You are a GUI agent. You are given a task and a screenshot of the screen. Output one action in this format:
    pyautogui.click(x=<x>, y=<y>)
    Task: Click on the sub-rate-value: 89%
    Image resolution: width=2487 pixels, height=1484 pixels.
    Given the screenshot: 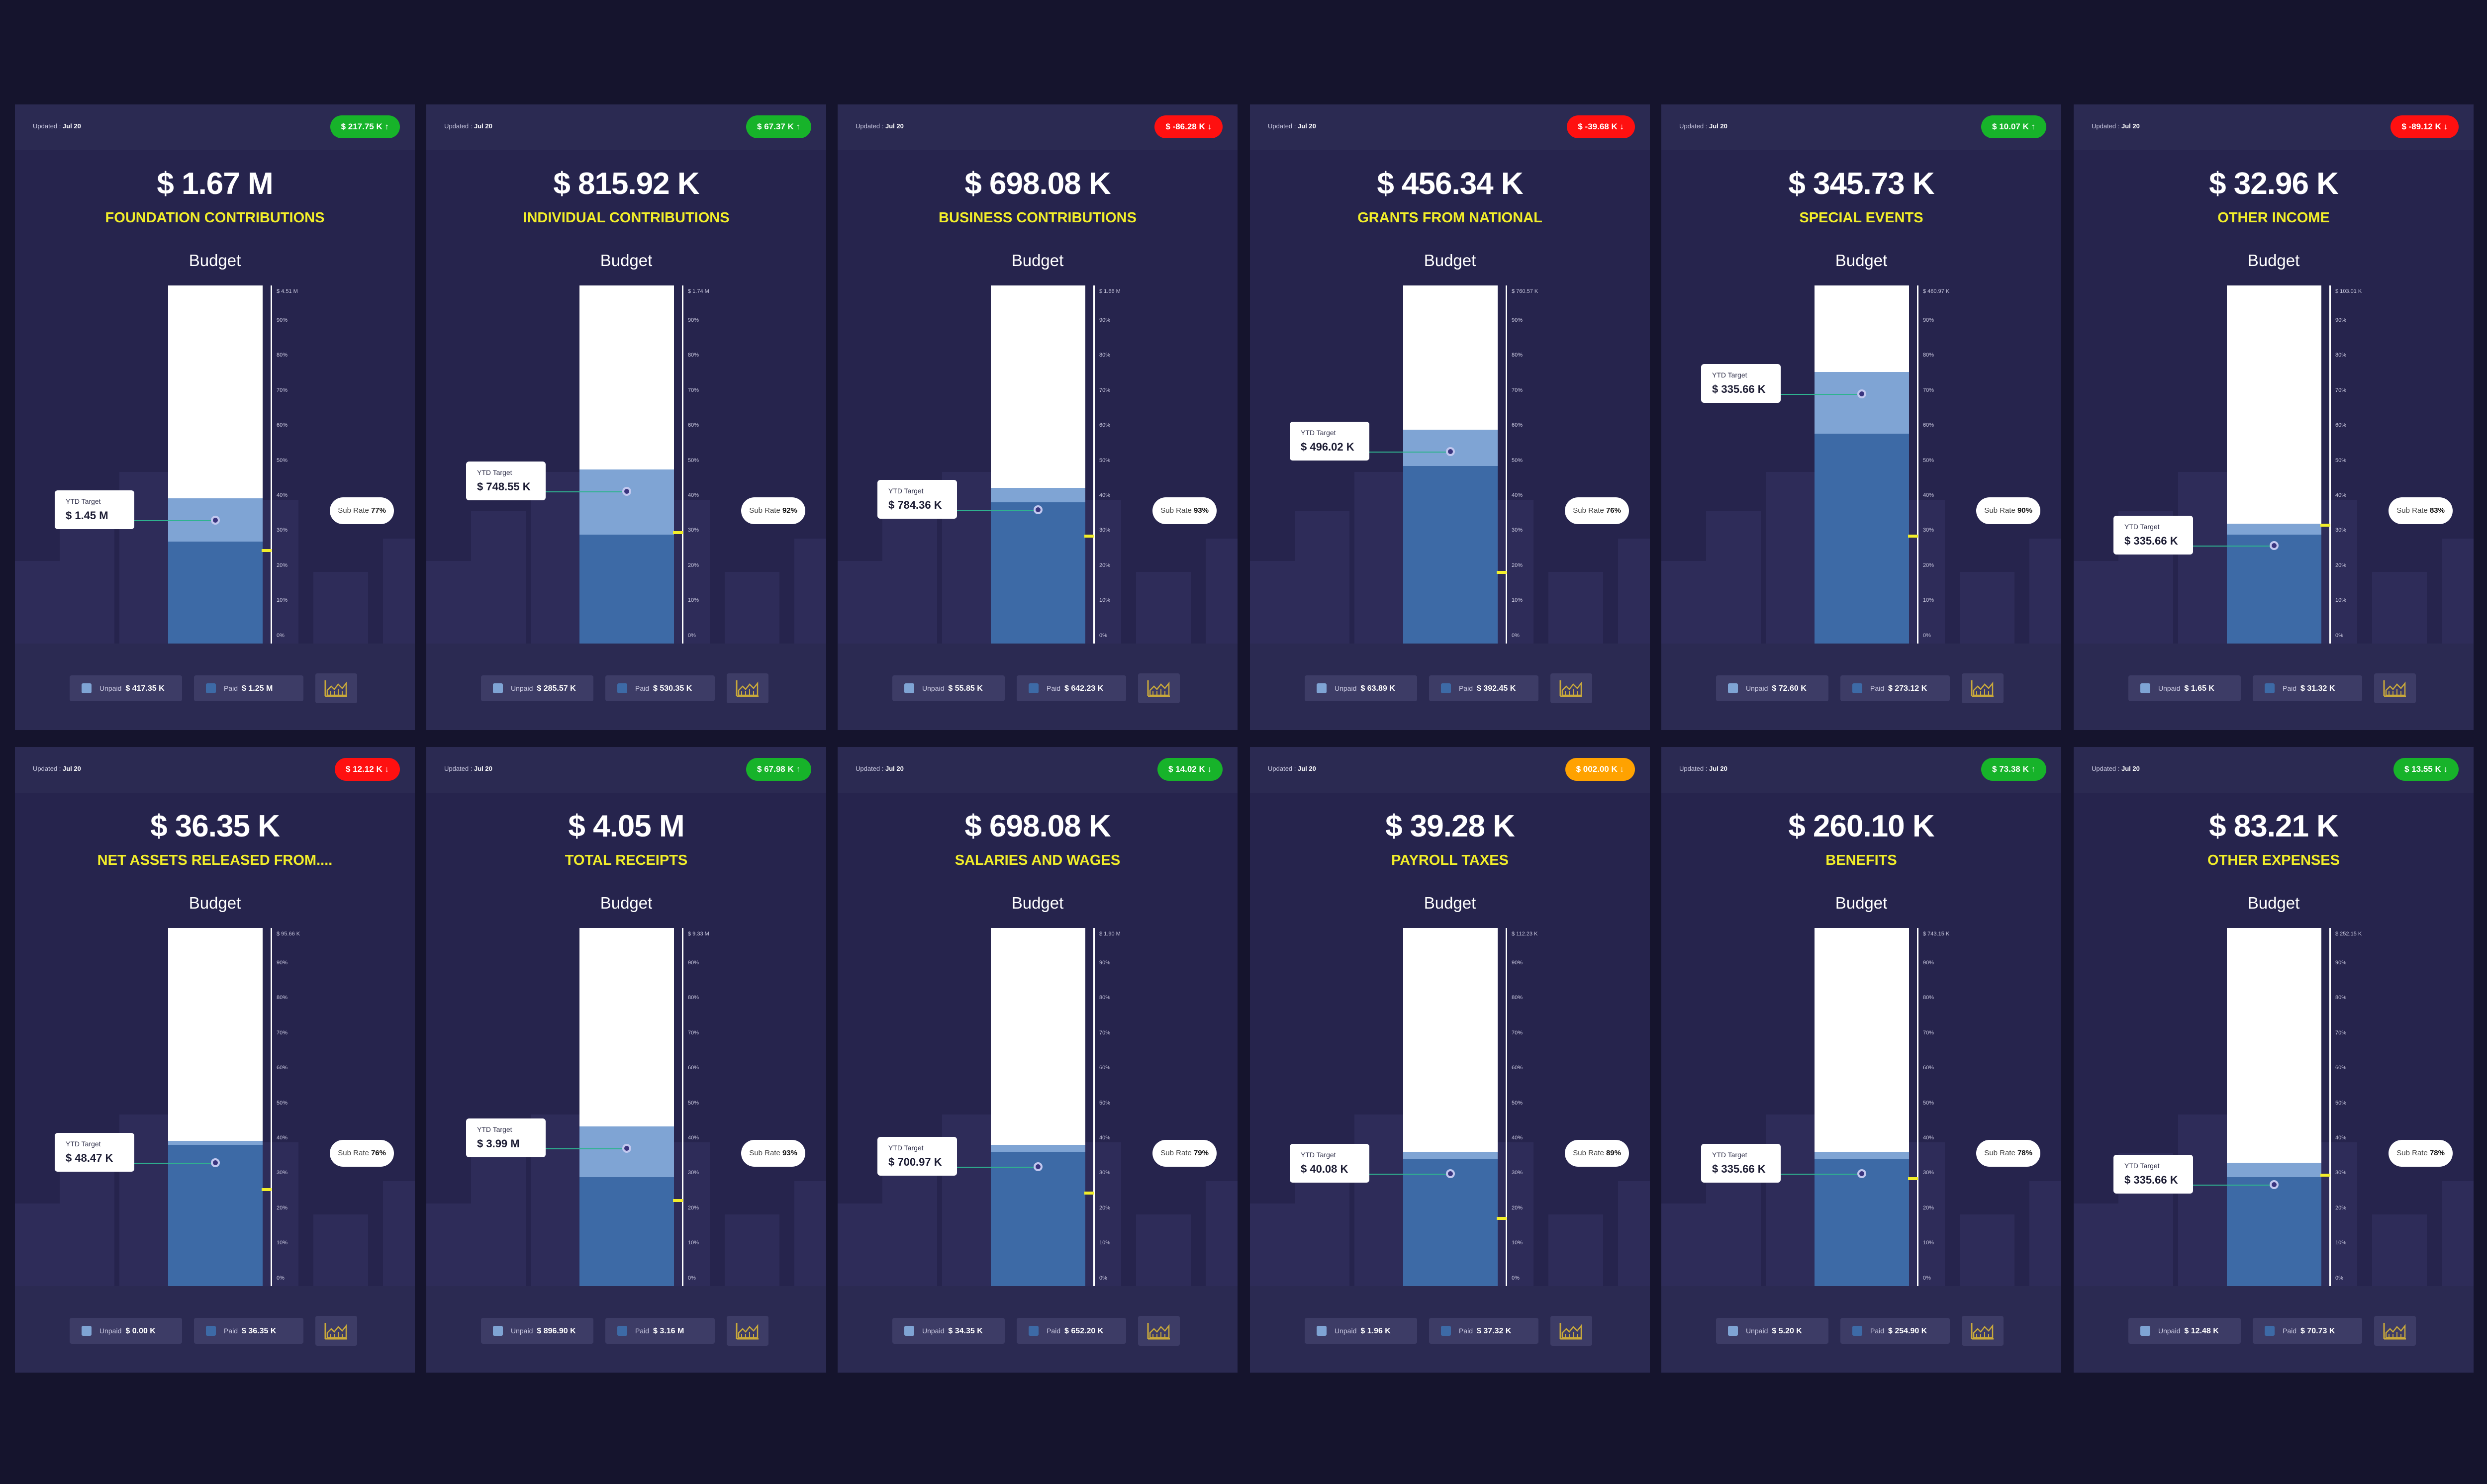 What is the action you would take?
    pyautogui.click(x=1614, y=1153)
    